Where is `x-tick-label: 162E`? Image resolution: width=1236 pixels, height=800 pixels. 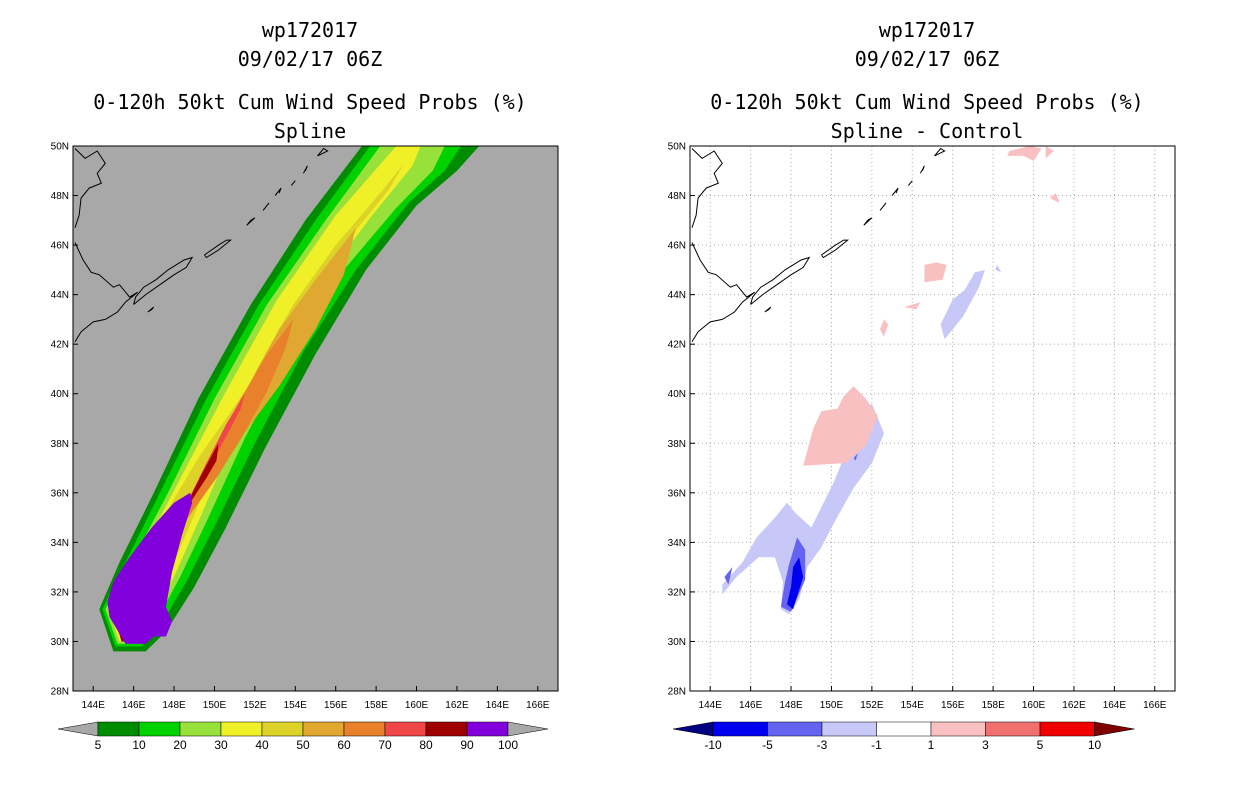 x-tick-label: 162E is located at coordinates (457, 705).